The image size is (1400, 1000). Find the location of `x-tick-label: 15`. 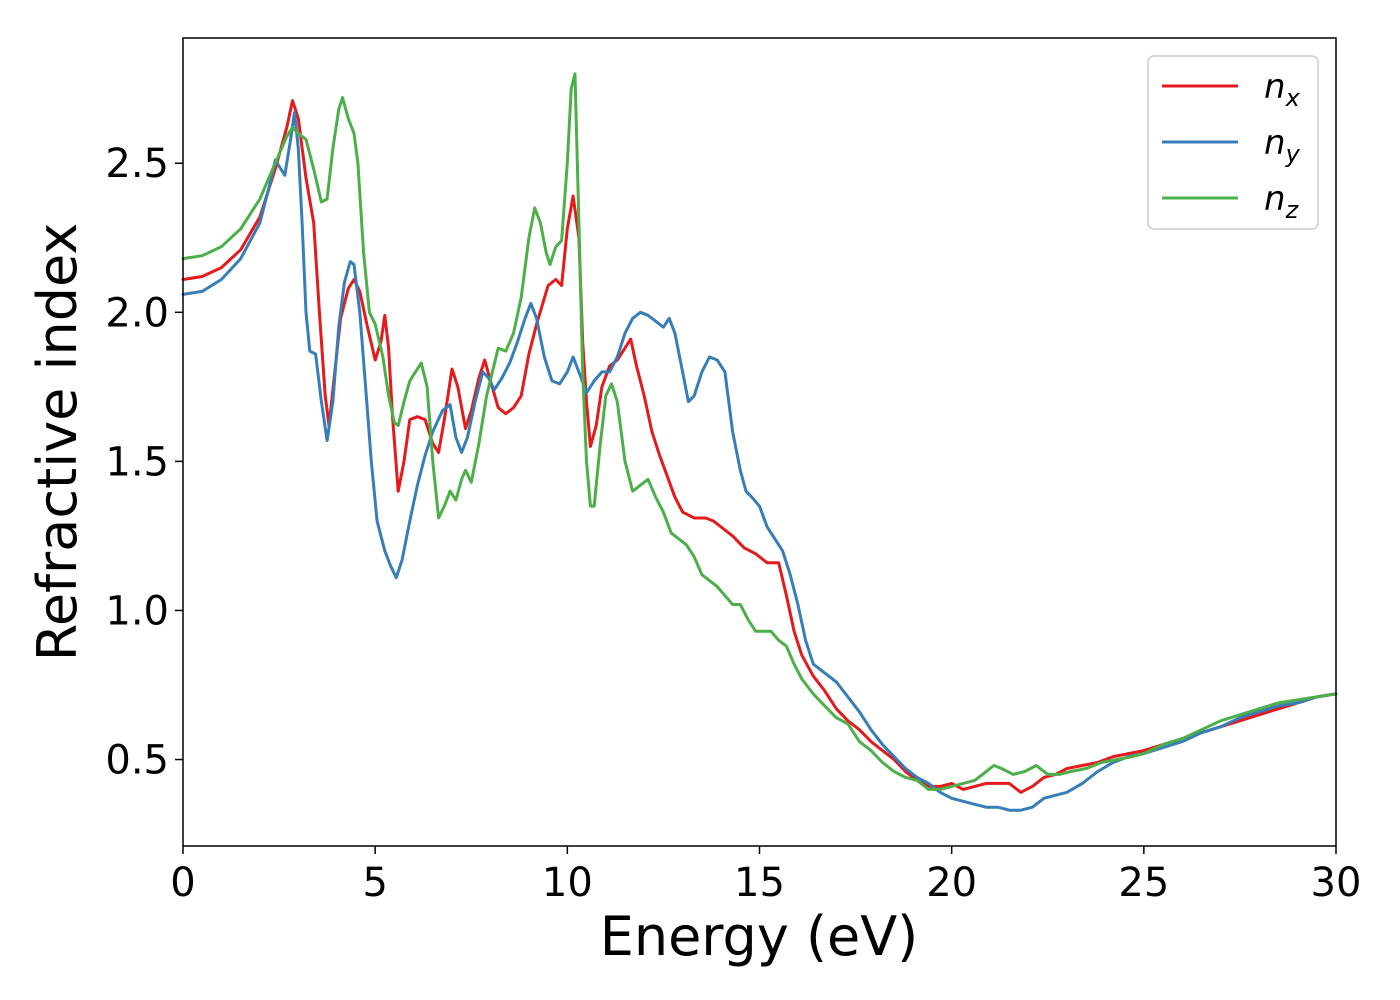

x-tick-label: 15 is located at coordinates (759, 883).